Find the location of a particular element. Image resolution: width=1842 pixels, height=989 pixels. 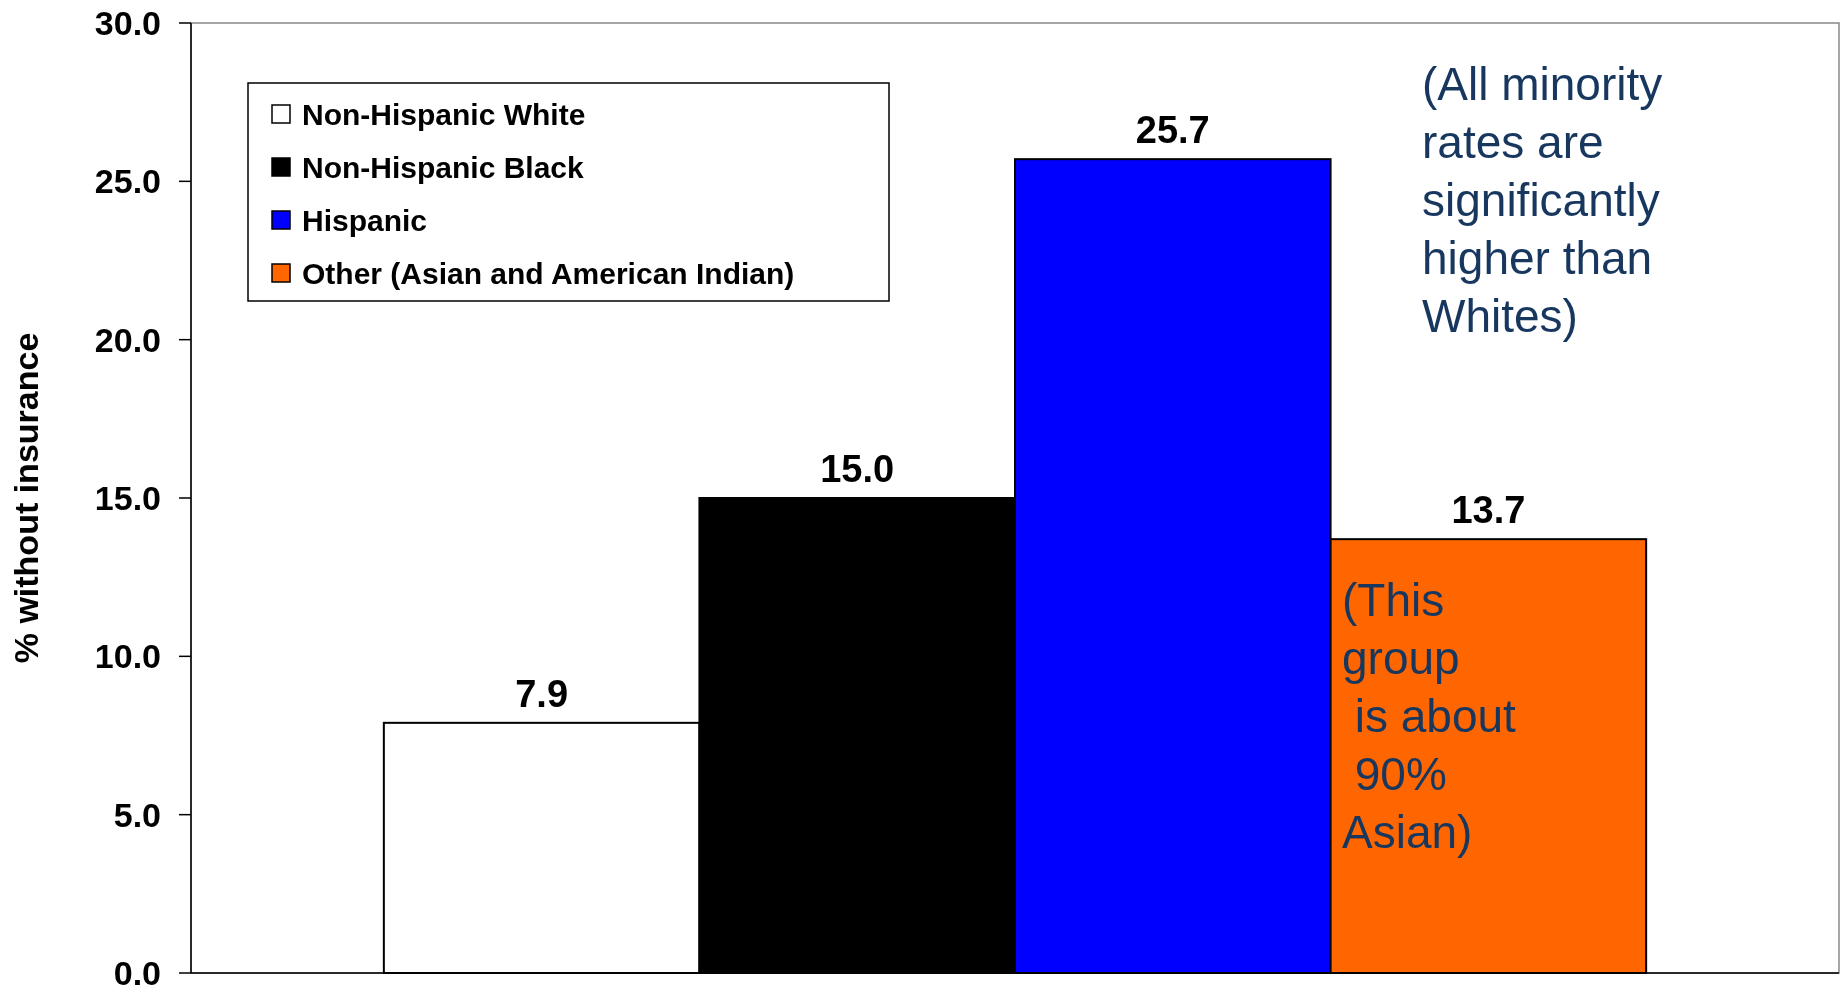

y-axis-title: % without insurance is located at coordinates (26, 498).